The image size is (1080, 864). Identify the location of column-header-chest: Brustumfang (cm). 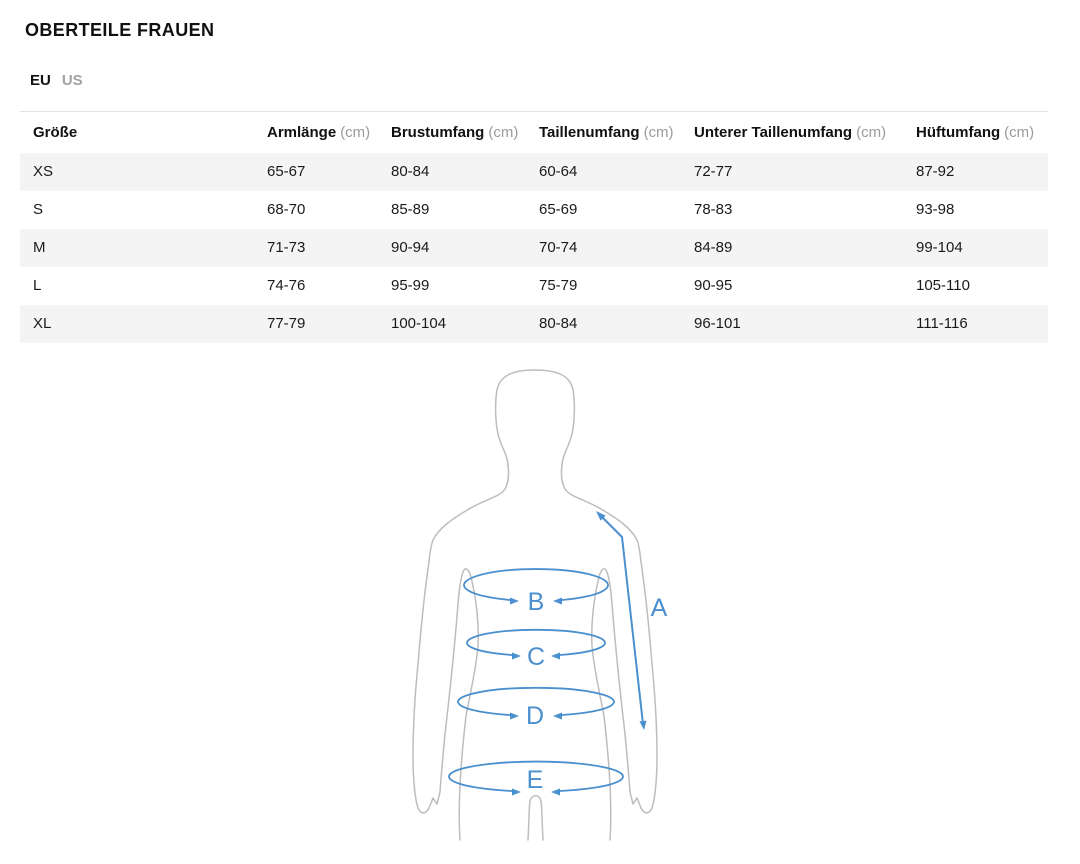
(455, 132).